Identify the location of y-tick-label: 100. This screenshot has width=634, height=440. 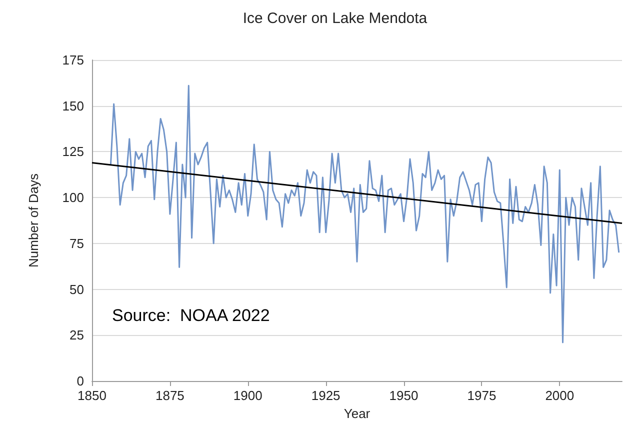
(73, 198).